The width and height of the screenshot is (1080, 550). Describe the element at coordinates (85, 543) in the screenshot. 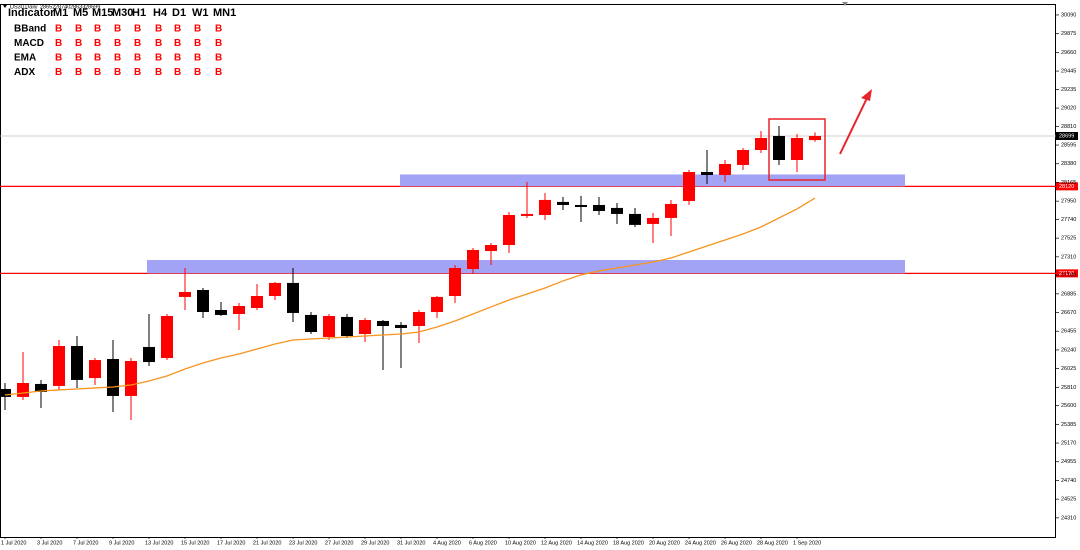

I see `x-tick-label: 7 Jul 2020` at that location.